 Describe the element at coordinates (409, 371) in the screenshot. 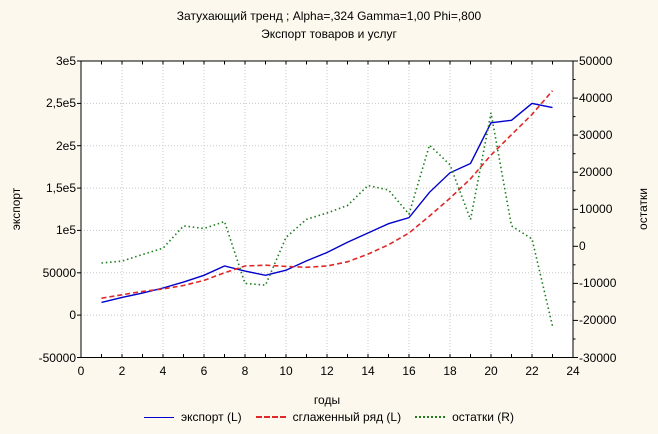

I see `x-tick-label: 16` at that location.